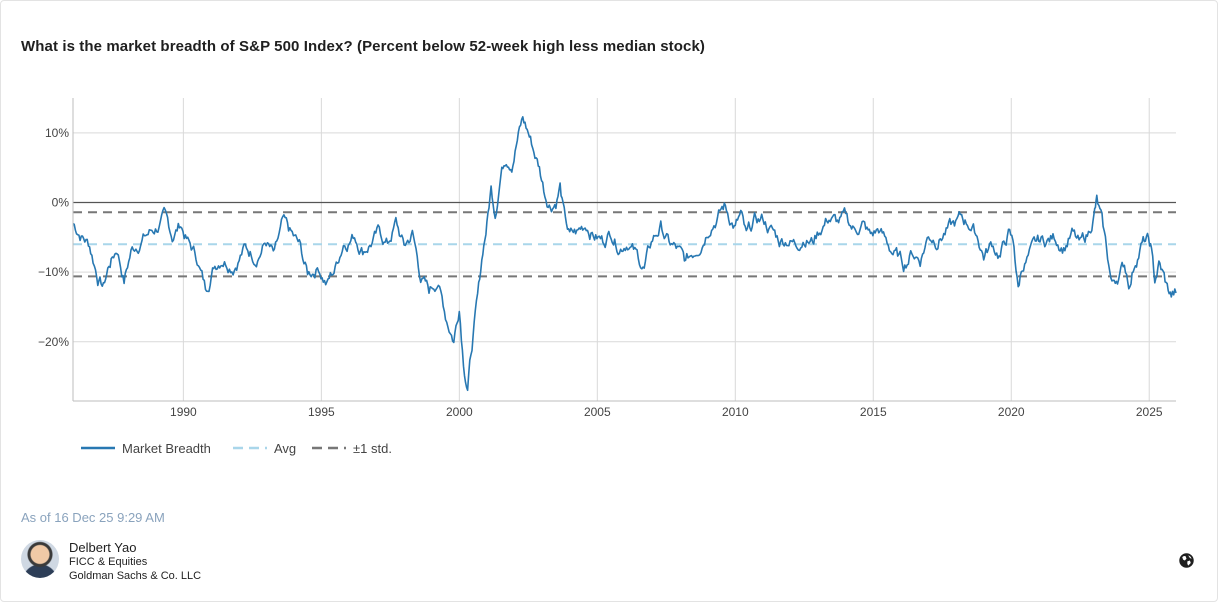  What do you see at coordinates (57, 133) in the screenshot?
I see `y-tick-label: 10%` at bounding box center [57, 133].